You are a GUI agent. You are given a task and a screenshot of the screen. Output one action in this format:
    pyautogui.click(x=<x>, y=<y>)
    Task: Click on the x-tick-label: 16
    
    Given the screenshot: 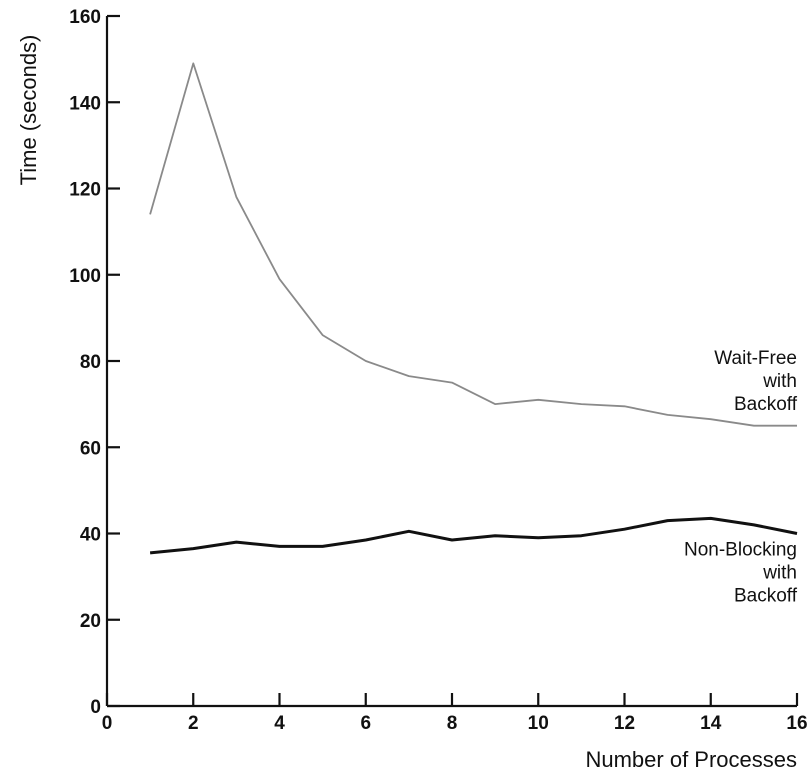 What is the action you would take?
    pyautogui.click(x=796, y=723)
    